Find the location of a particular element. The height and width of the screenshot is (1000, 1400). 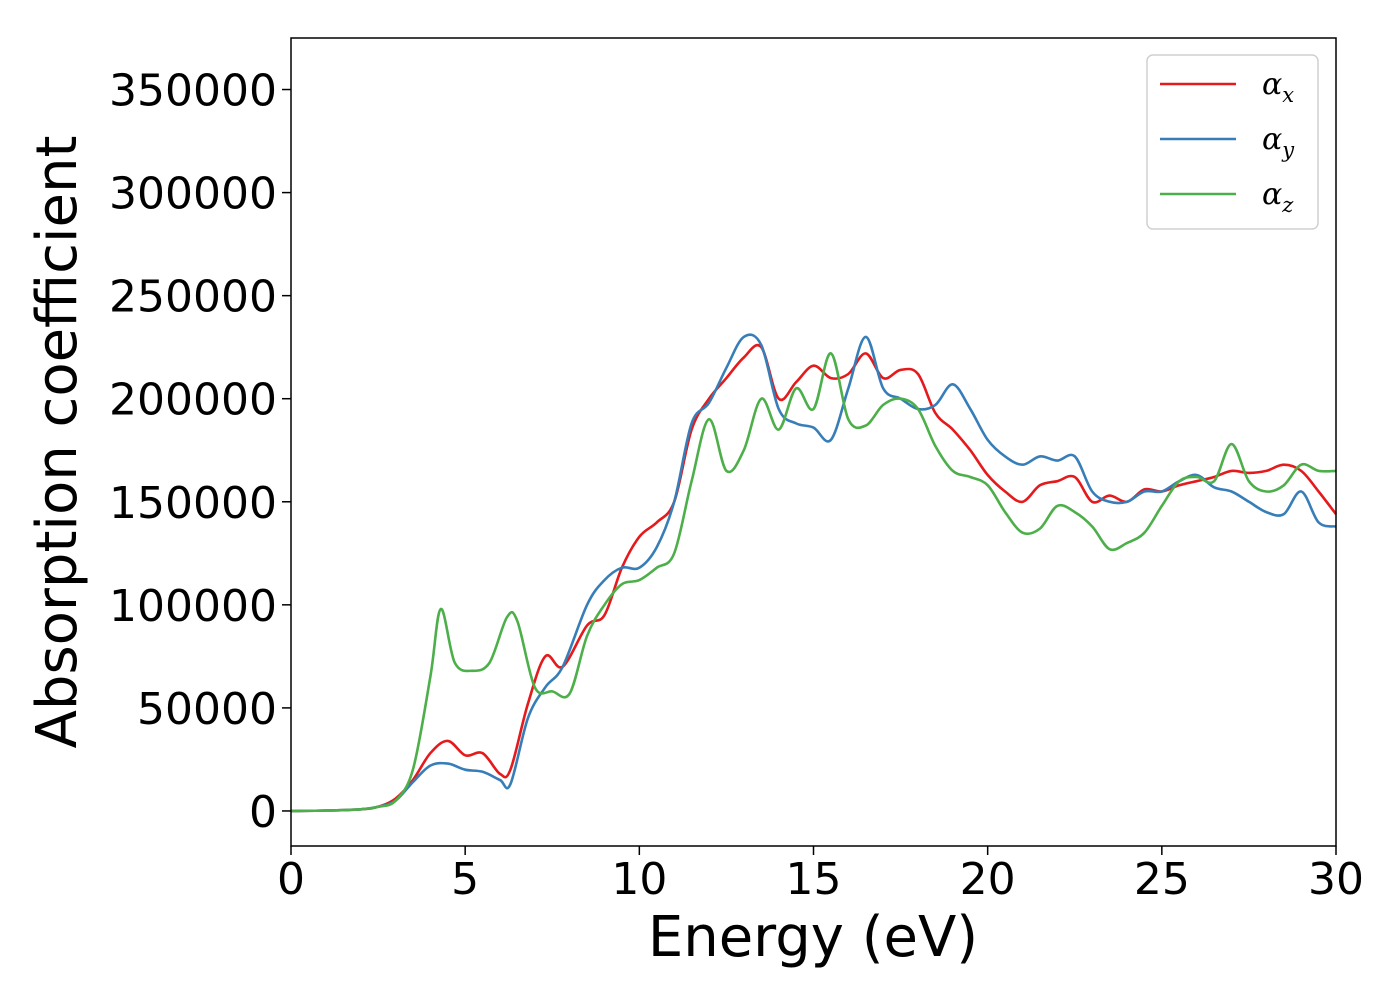

x-tick-label: 15 is located at coordinates (814, 879).